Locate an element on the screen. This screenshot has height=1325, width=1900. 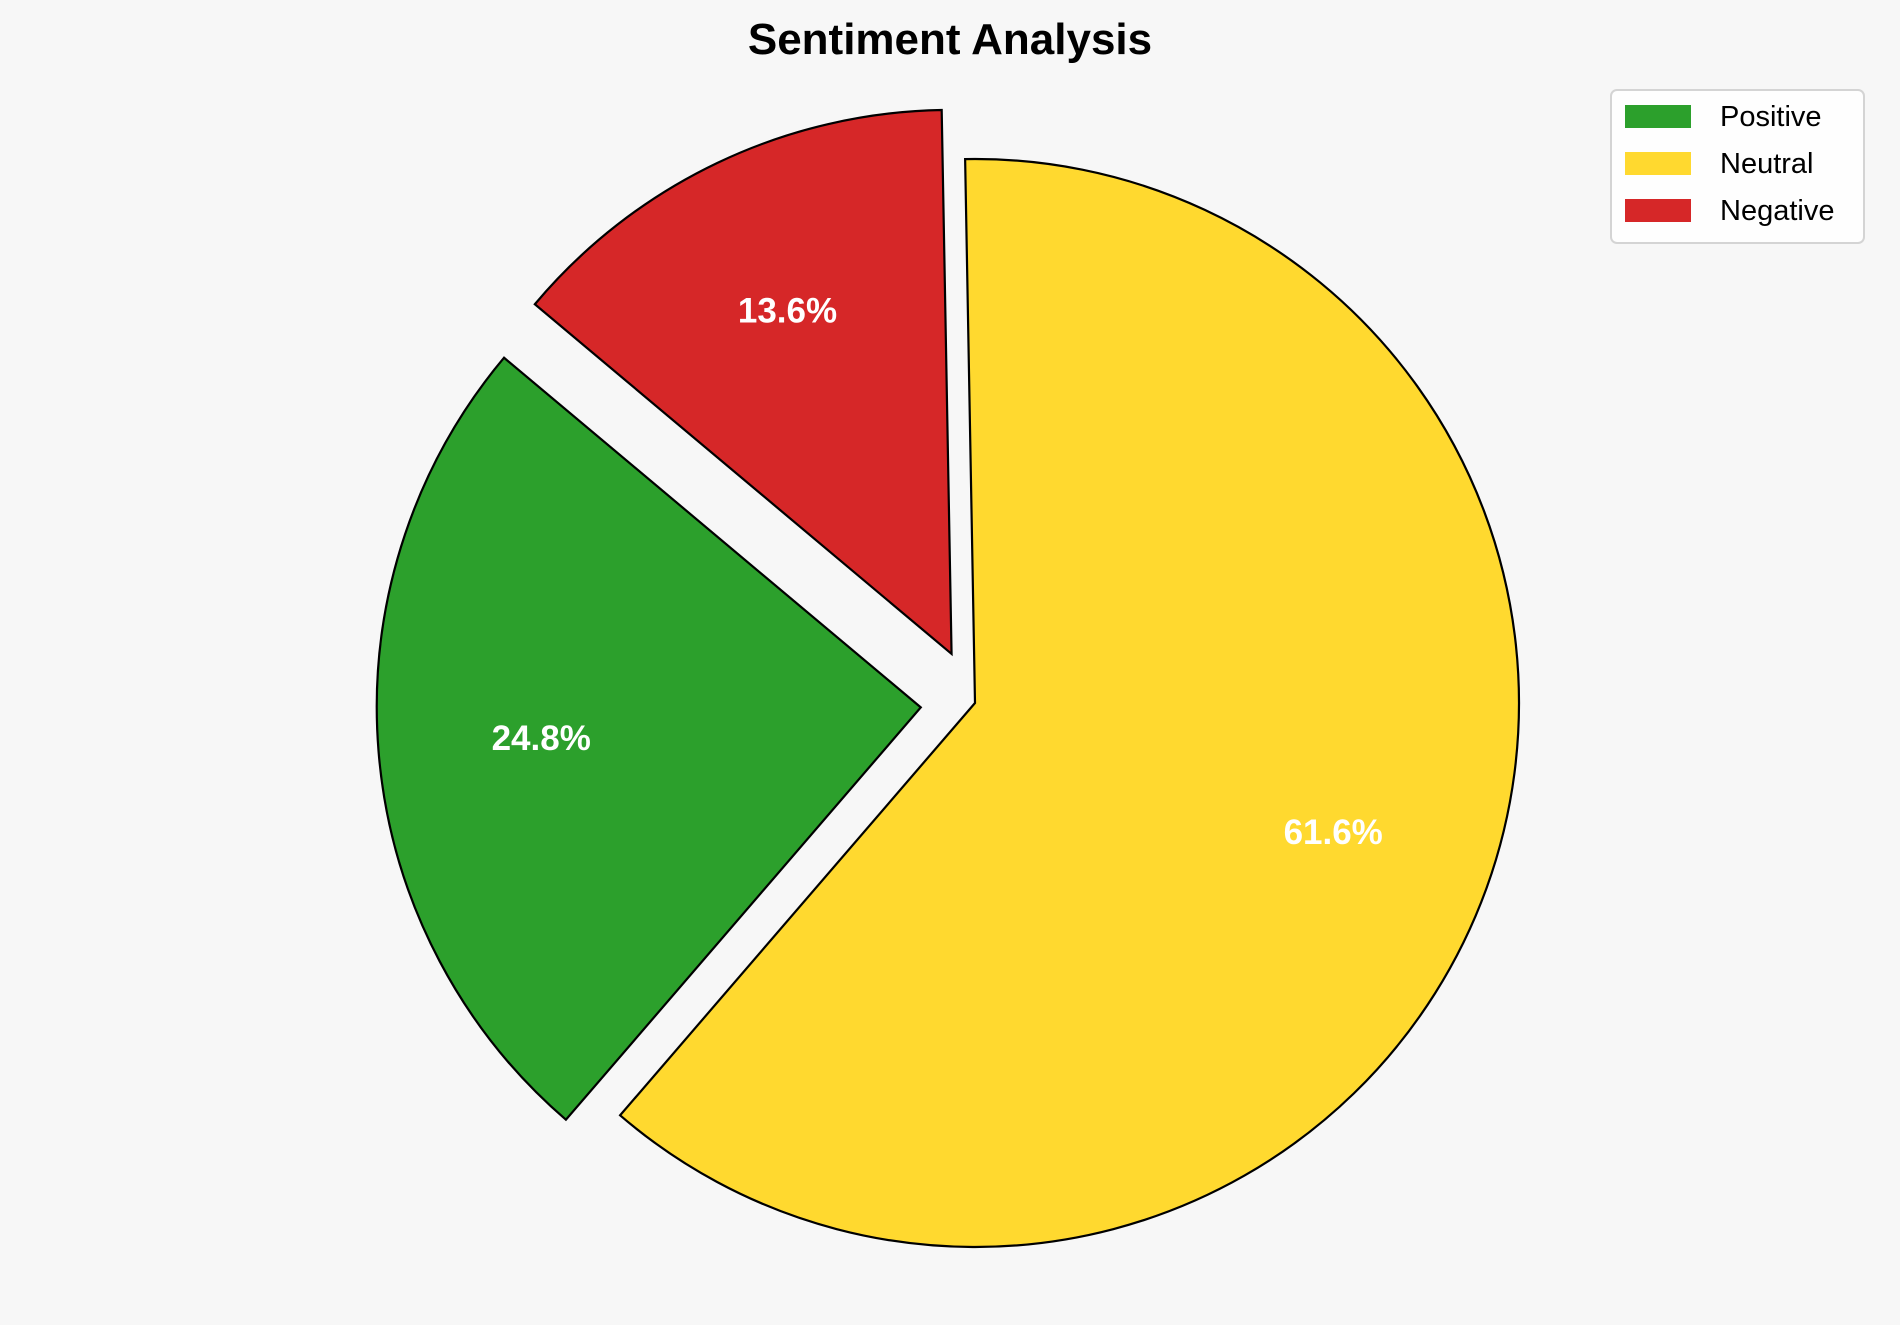
legend-label: Negative is located at coordinates (1777, 211).